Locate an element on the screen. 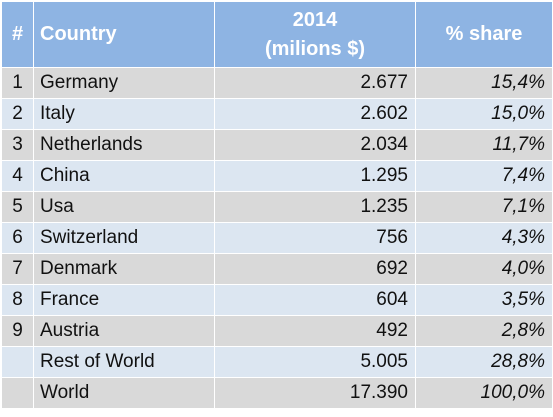  row-share: 4,3% is located at coordinates (484, 238).